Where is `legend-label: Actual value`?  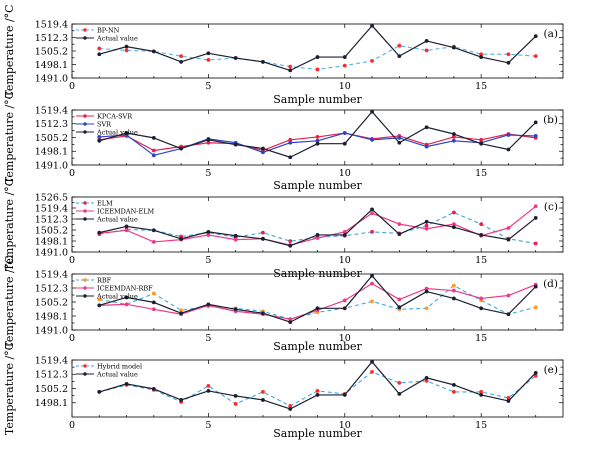
legend-label: Actual value is located at coordinates (117, 374).